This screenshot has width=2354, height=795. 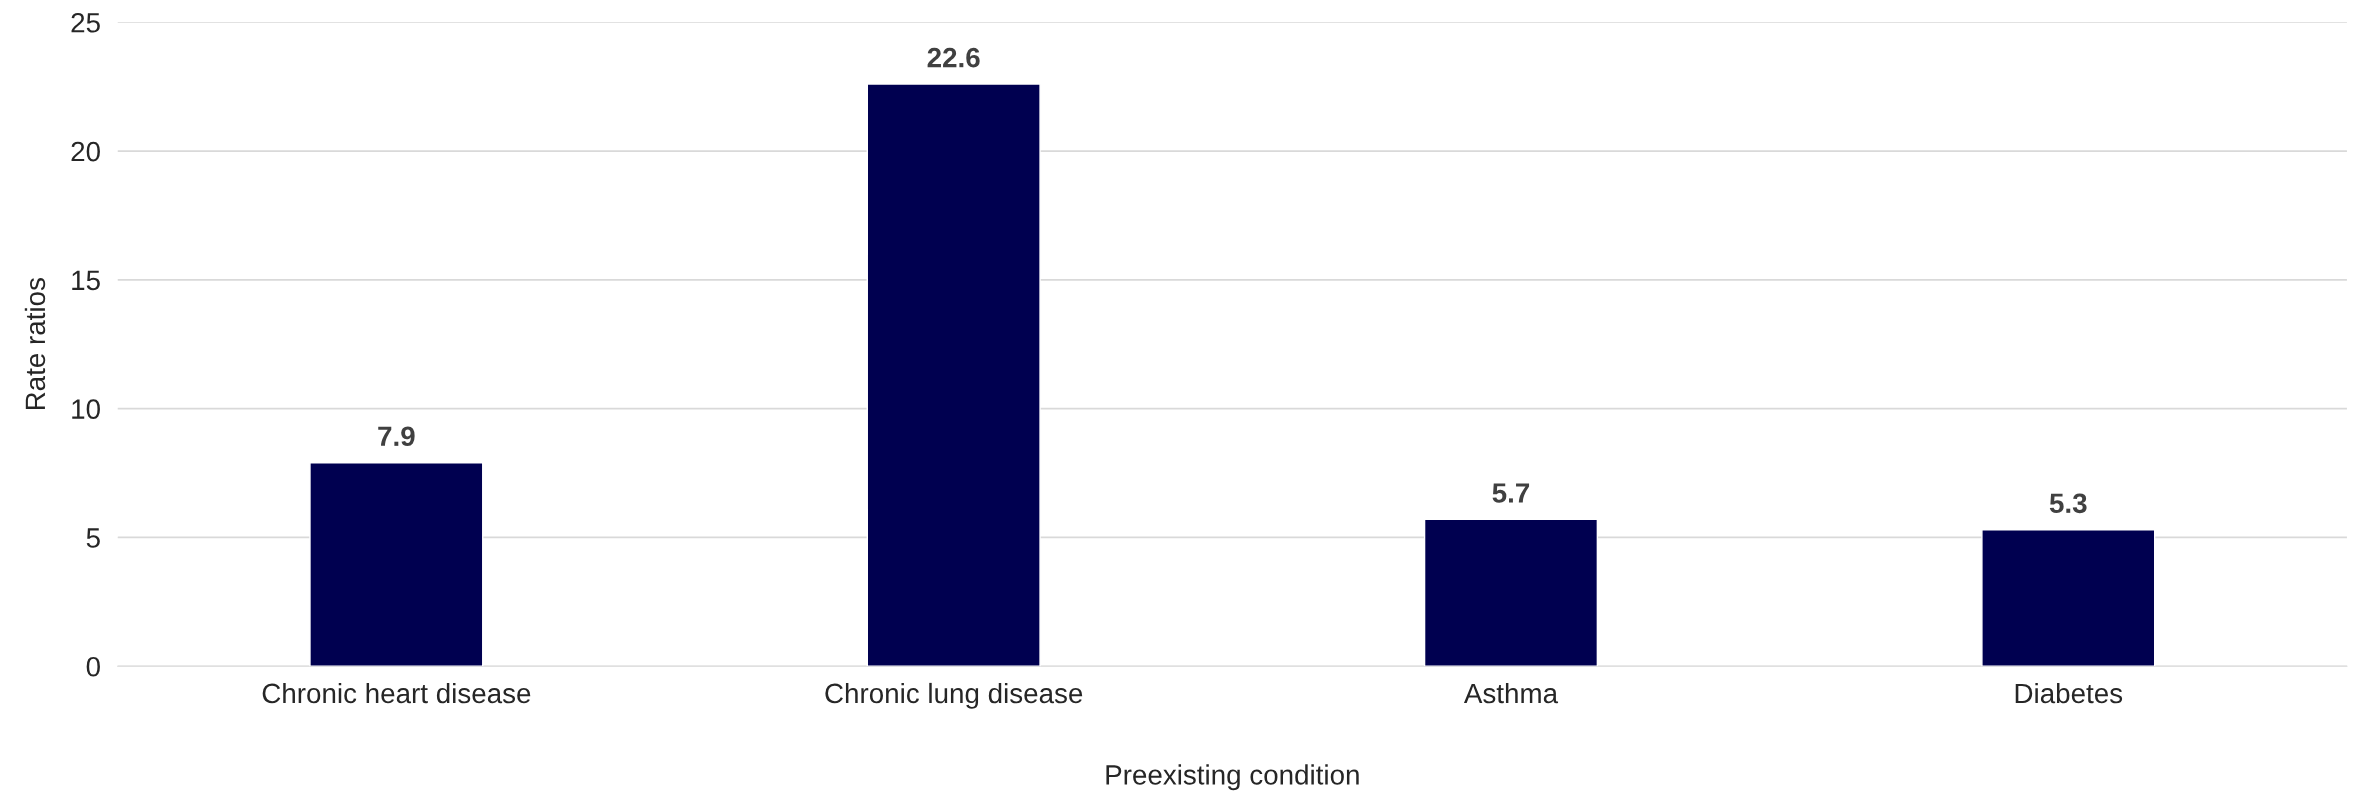 What do you see at coordinates (86, 409) in the screenshot?
I see `y-tick-label: 10` at bounding box center [86, 409].